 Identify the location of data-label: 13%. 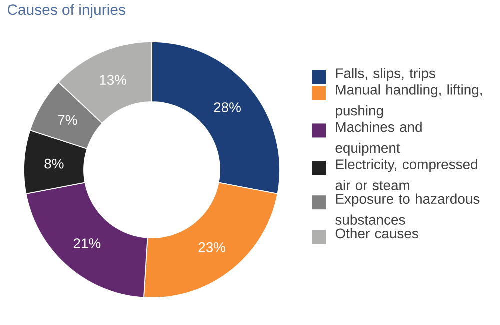
(113, 80).